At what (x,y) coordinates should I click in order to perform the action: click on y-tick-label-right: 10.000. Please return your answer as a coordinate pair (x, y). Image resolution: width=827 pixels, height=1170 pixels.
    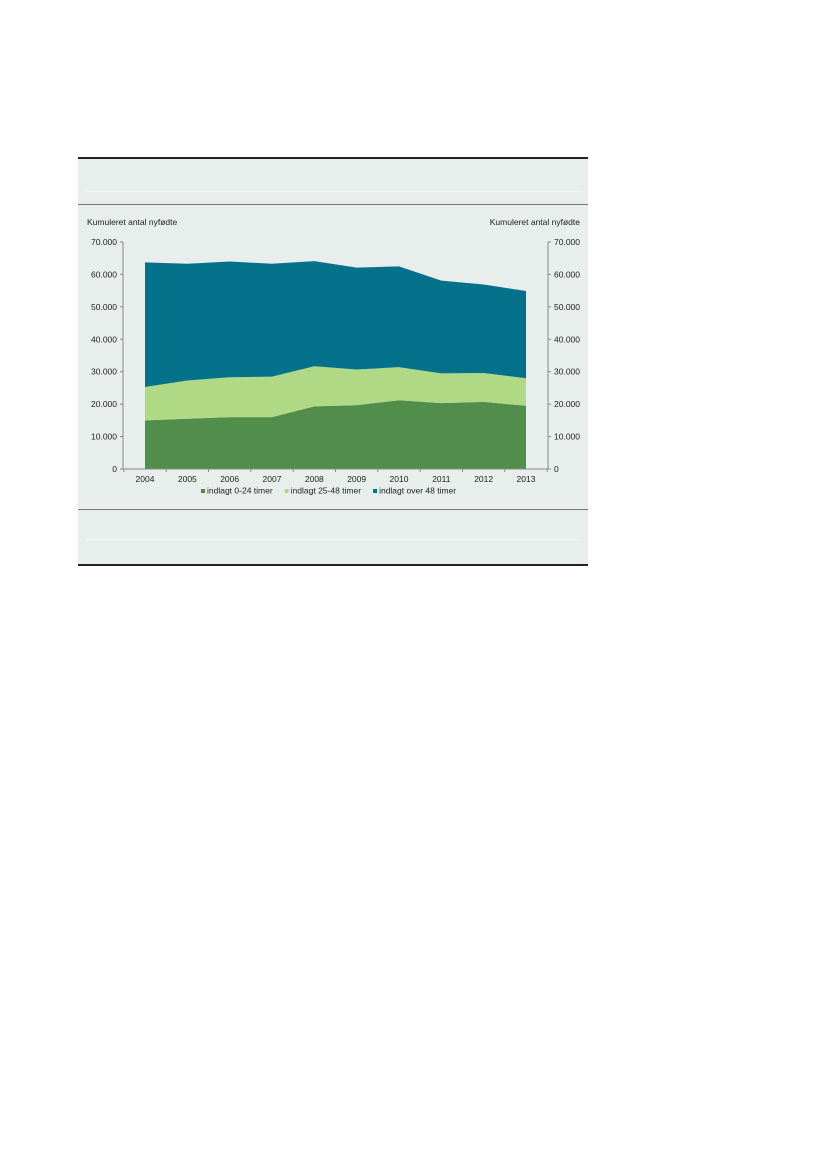
    Looking at the image, I should click on (567, 437).